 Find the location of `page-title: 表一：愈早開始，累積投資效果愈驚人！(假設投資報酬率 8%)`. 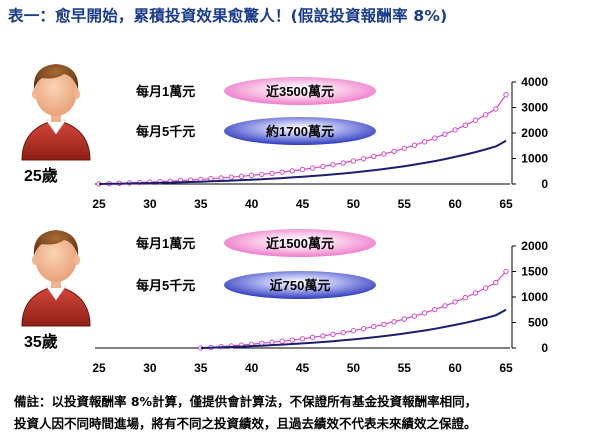

page-title: 表一：愈早開始，累積投資效果愈驚人！(假設投資報酬率 8%) is located at coordinates (228, 16).